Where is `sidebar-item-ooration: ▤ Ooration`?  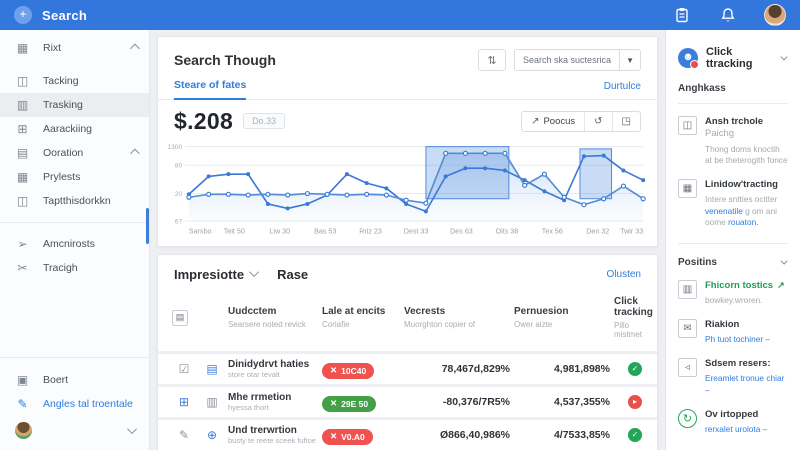 sidebar-item-ooration: ▤ Ooration is located at coordinates (74, 153).